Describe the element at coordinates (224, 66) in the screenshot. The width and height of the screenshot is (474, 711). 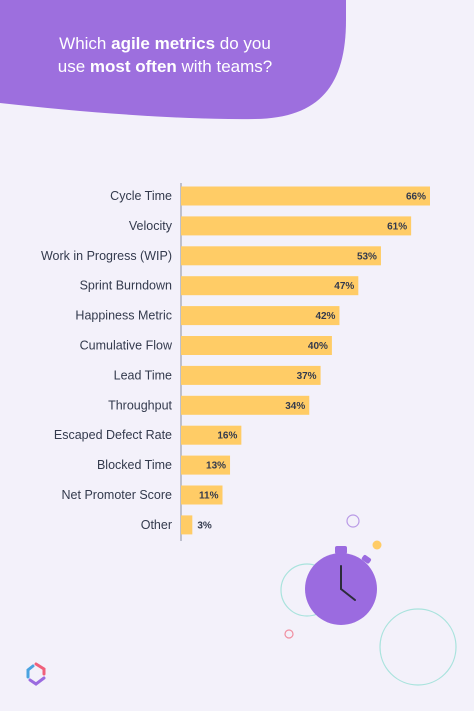
I see `title-text-4: with teams?` at that location.